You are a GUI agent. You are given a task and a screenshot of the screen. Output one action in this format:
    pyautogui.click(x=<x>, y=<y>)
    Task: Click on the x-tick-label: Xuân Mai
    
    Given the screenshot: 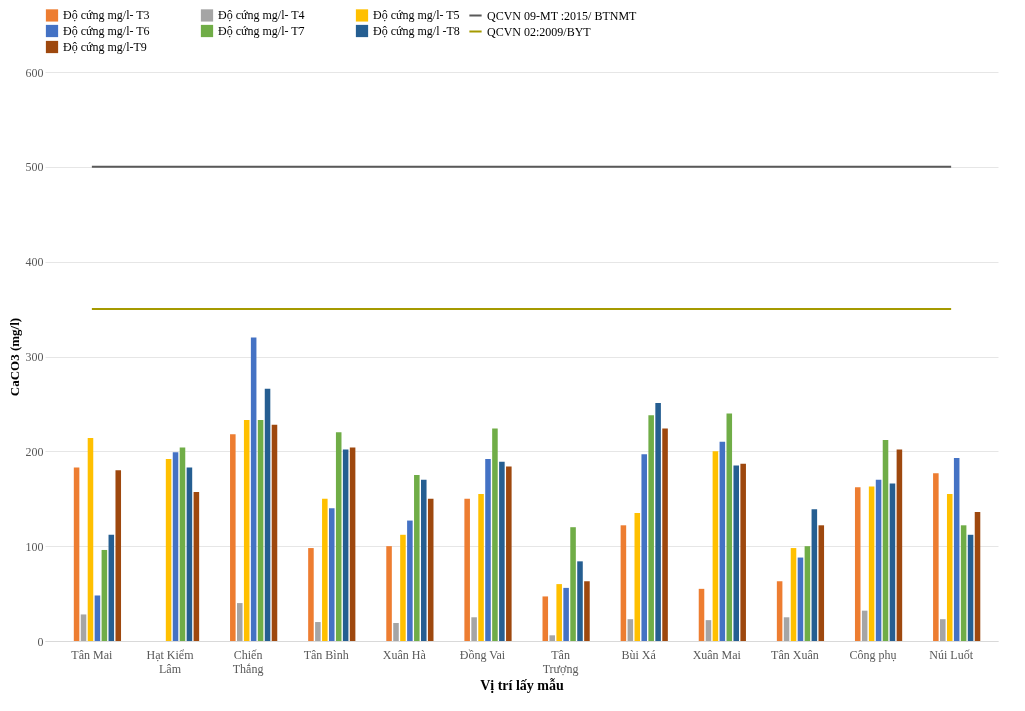 What is the action you would take?
    pyautogui.click(x=717, y=654)
    